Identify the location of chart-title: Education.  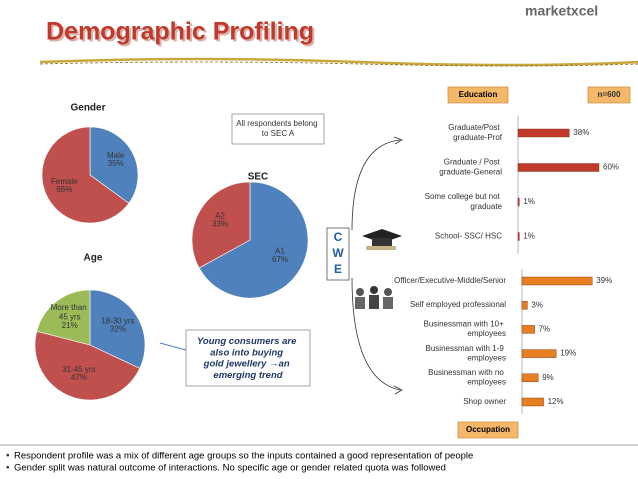
(478, 94).